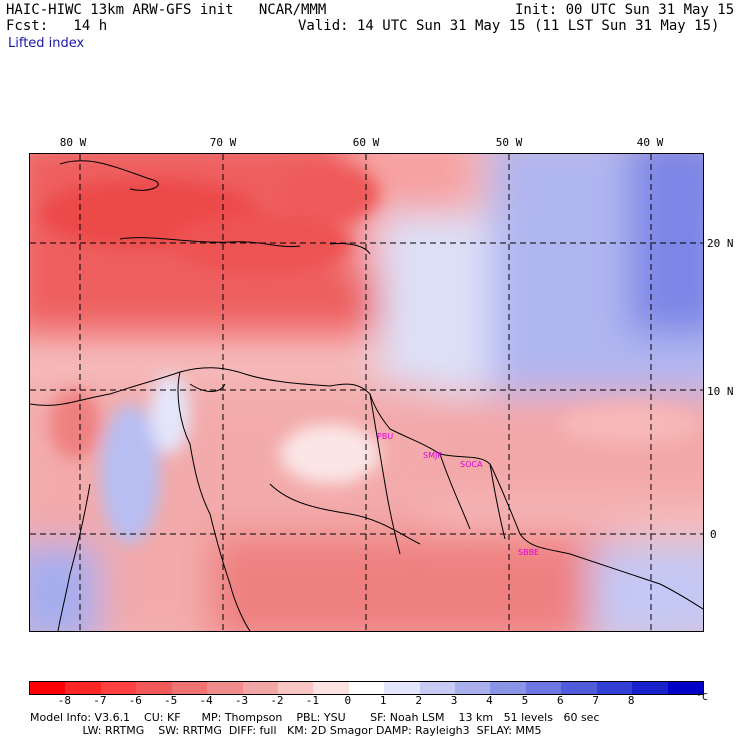 Image resolution: width=740 pixels, height=740 pixels. I want to click on colorbar-label: -6, so click(135, 700).